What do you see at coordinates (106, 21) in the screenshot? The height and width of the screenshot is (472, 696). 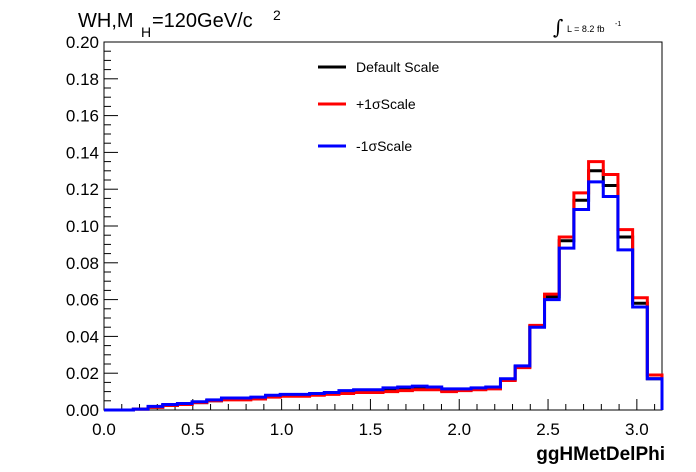 I see `chart-title: WH,M` at bounding box center [106, 21].